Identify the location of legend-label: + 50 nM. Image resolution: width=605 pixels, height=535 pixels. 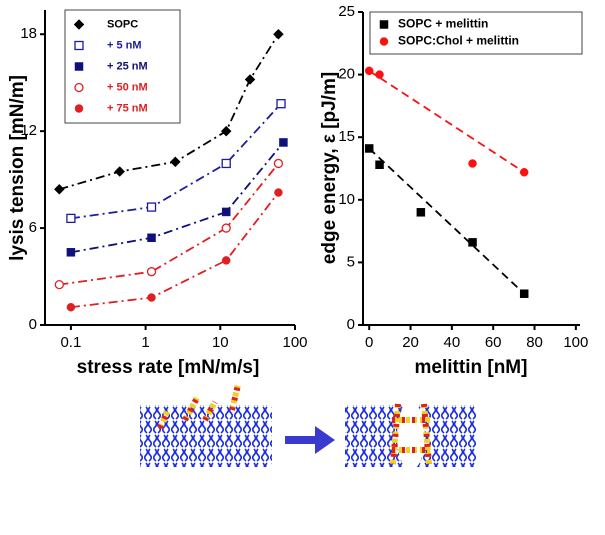
(127, 87).